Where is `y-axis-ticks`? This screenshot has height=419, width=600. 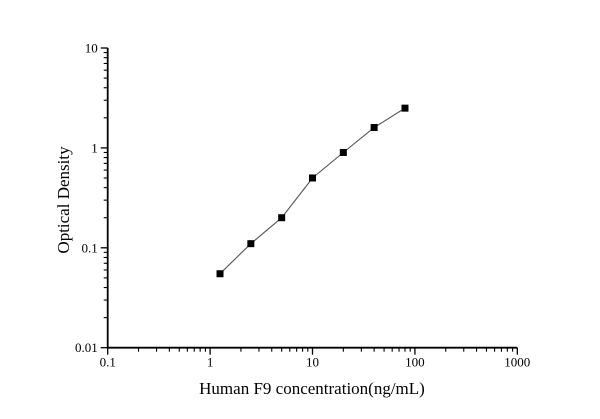
y-axis-ticks is located at coordinates (104, 198).